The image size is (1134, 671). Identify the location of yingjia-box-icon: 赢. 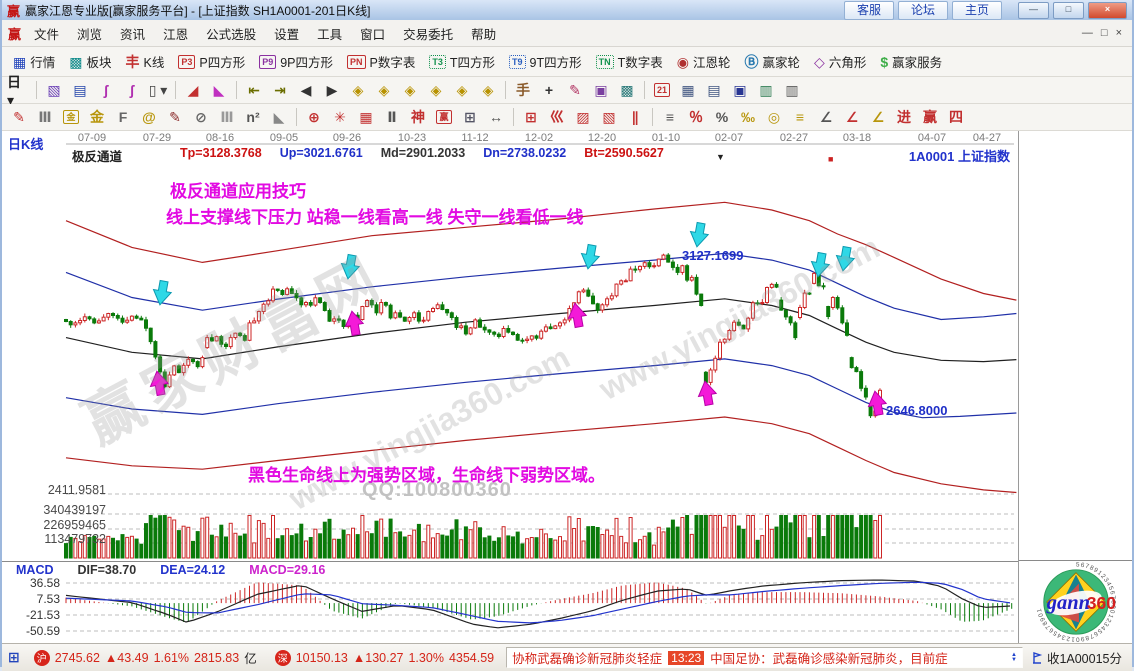
(444, 117).